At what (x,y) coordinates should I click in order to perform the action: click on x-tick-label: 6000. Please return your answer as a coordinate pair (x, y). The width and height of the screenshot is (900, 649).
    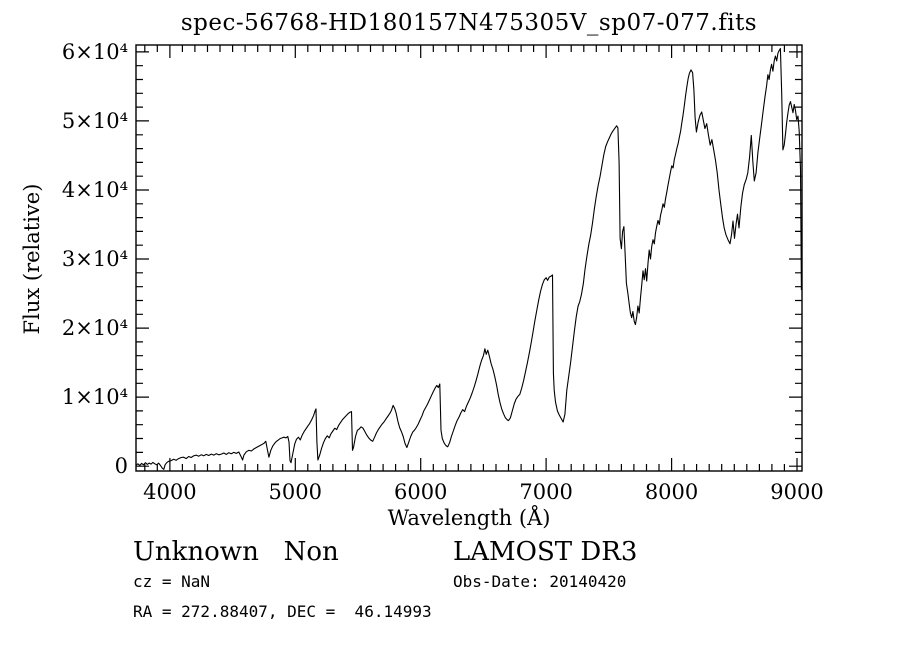
    Looking at the image, I should click on (420, 492).